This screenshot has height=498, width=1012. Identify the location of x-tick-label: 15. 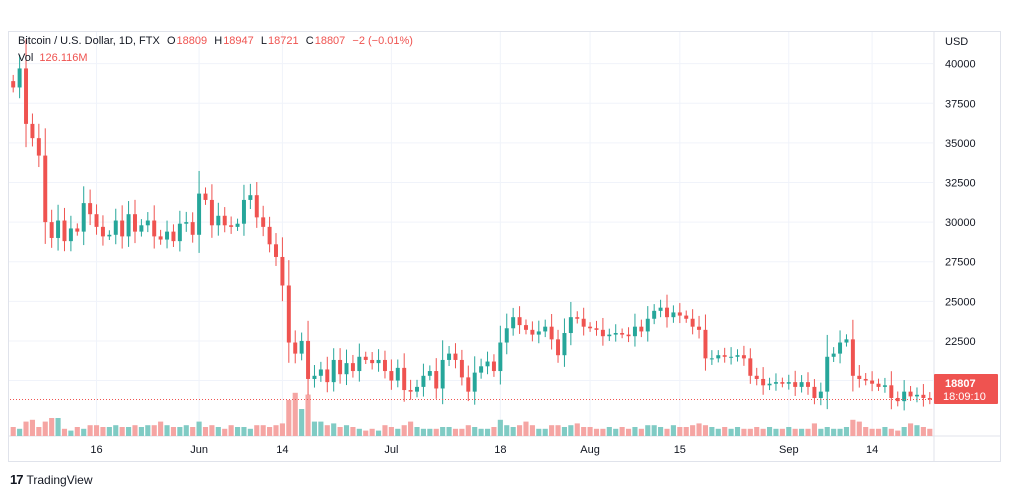
(680, 450).